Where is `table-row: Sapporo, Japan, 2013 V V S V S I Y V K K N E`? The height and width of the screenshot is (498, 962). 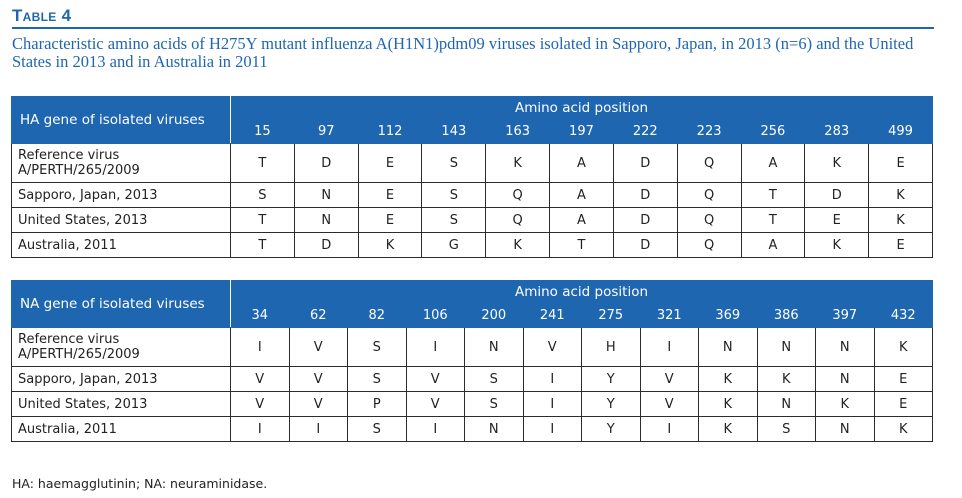
table-row: Sapporo, Japan, 2013 V V S V S I Y V K K N E is located at coordinates (472, 379).